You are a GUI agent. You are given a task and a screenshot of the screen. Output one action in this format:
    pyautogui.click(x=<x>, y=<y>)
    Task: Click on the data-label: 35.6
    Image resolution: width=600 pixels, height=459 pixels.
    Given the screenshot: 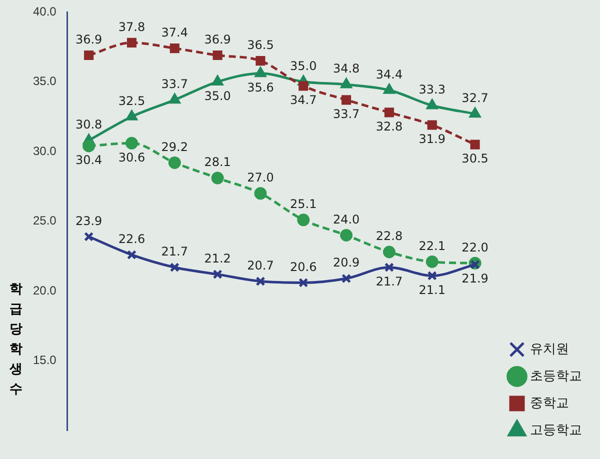 What is the action you would take?
    pyautogui.click(x=260, y=87)
    